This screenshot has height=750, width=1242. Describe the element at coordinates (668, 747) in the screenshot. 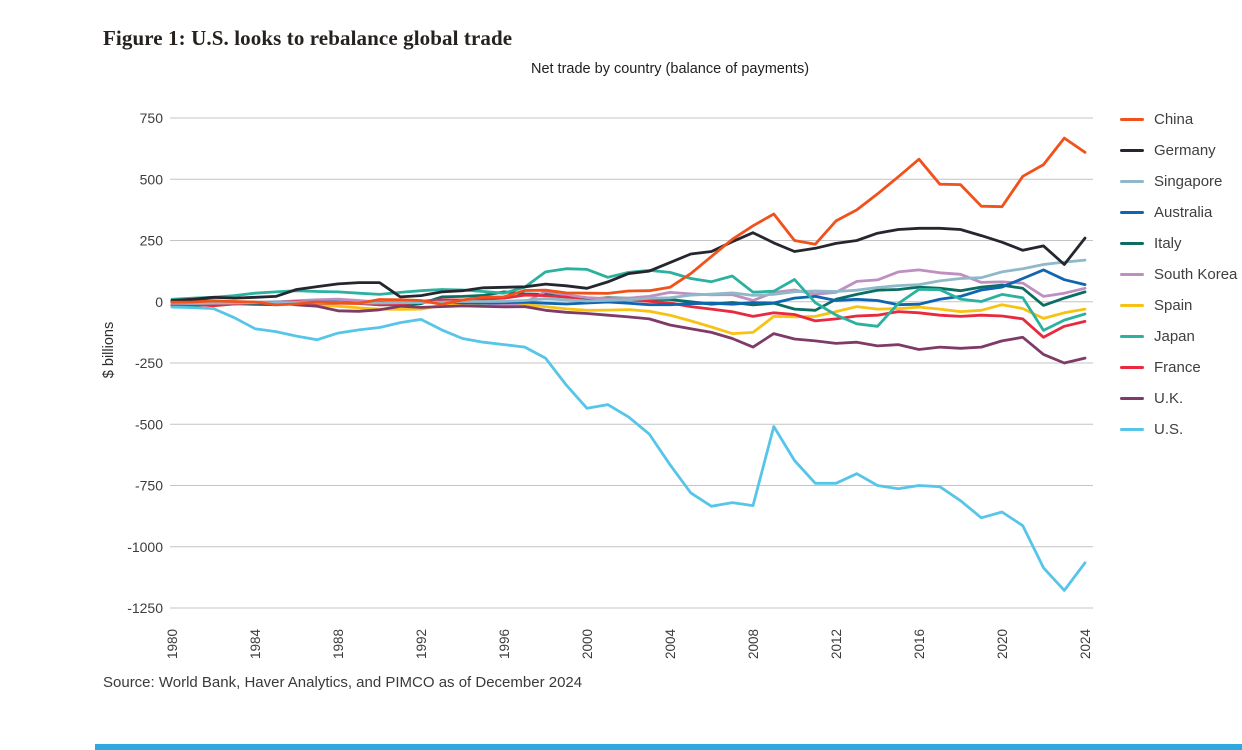

I see `bottom-accent-bar` at that location.